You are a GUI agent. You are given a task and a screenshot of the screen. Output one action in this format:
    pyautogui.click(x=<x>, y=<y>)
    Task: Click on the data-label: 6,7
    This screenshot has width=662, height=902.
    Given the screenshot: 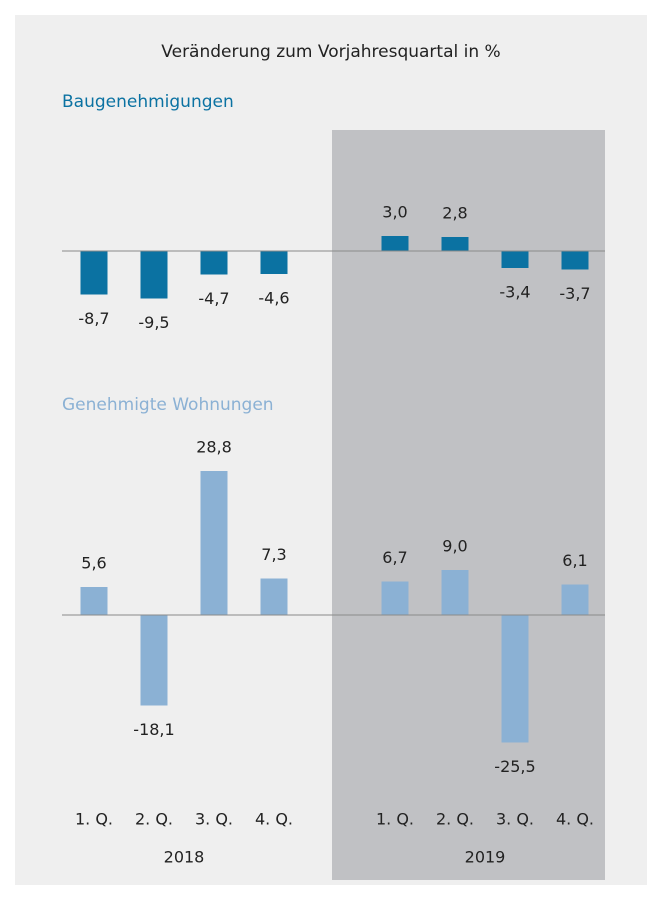 What is the action you would take?
    pyautogui.click(x=394, y=557)
    